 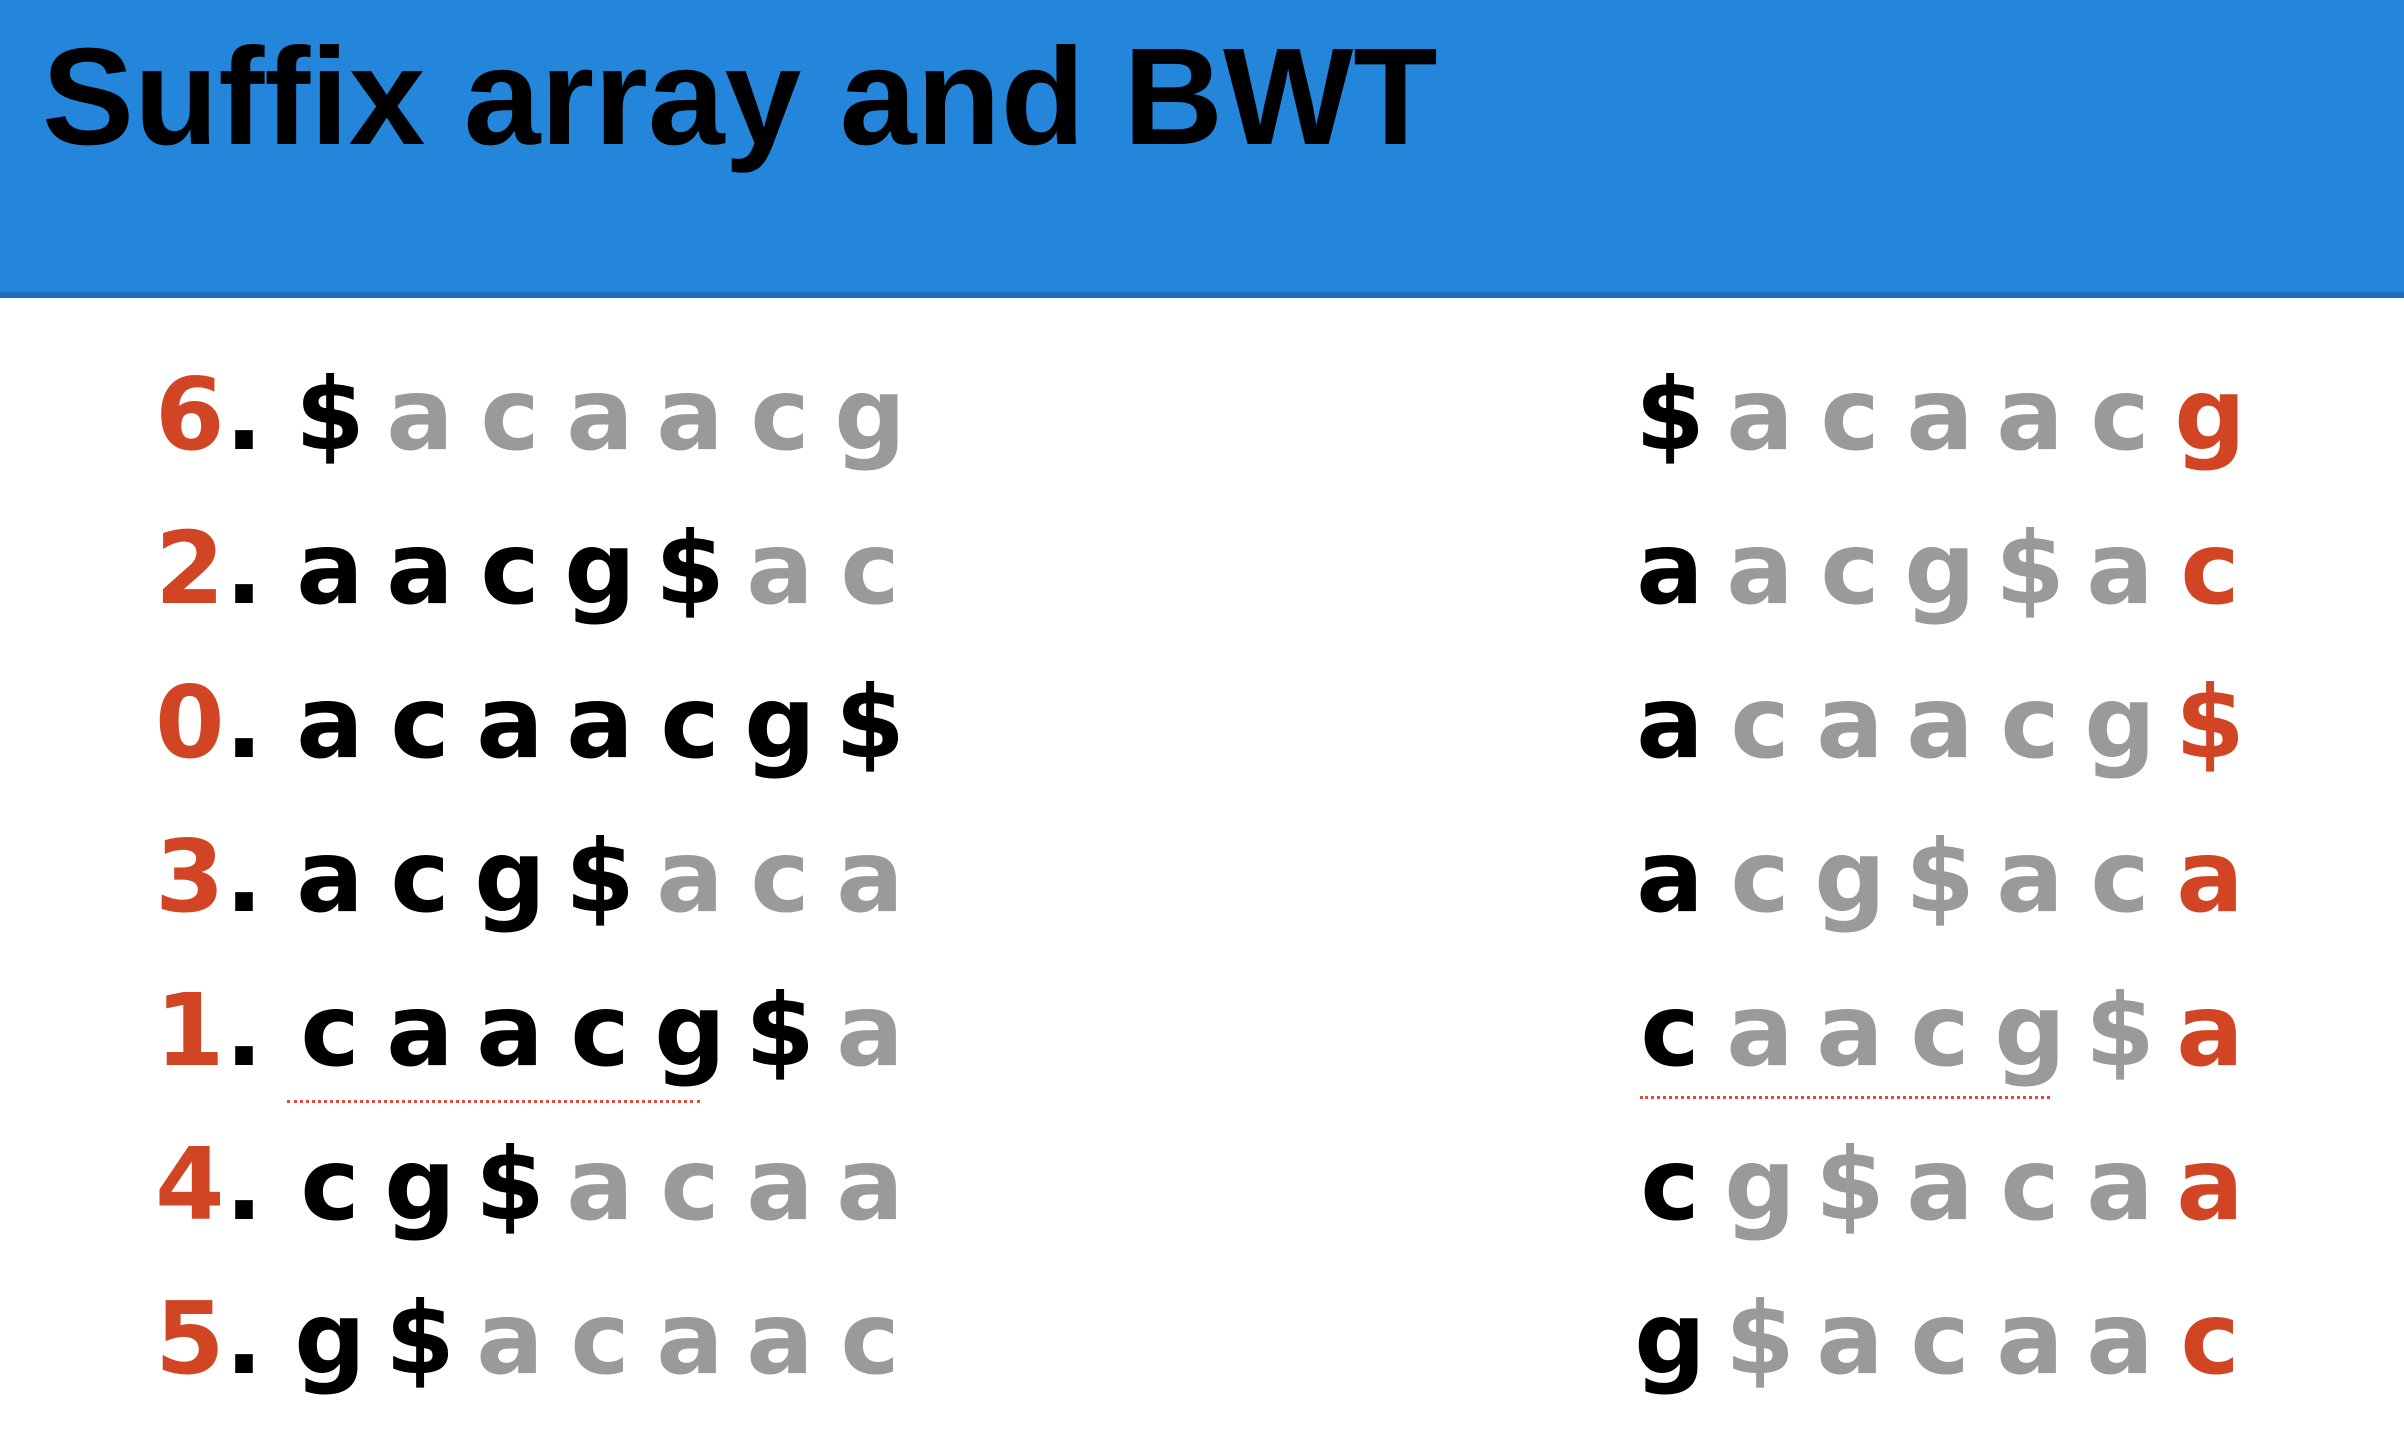 I want to click on bwt-row: a c g $ a c a, so click(x=1940, y=877).